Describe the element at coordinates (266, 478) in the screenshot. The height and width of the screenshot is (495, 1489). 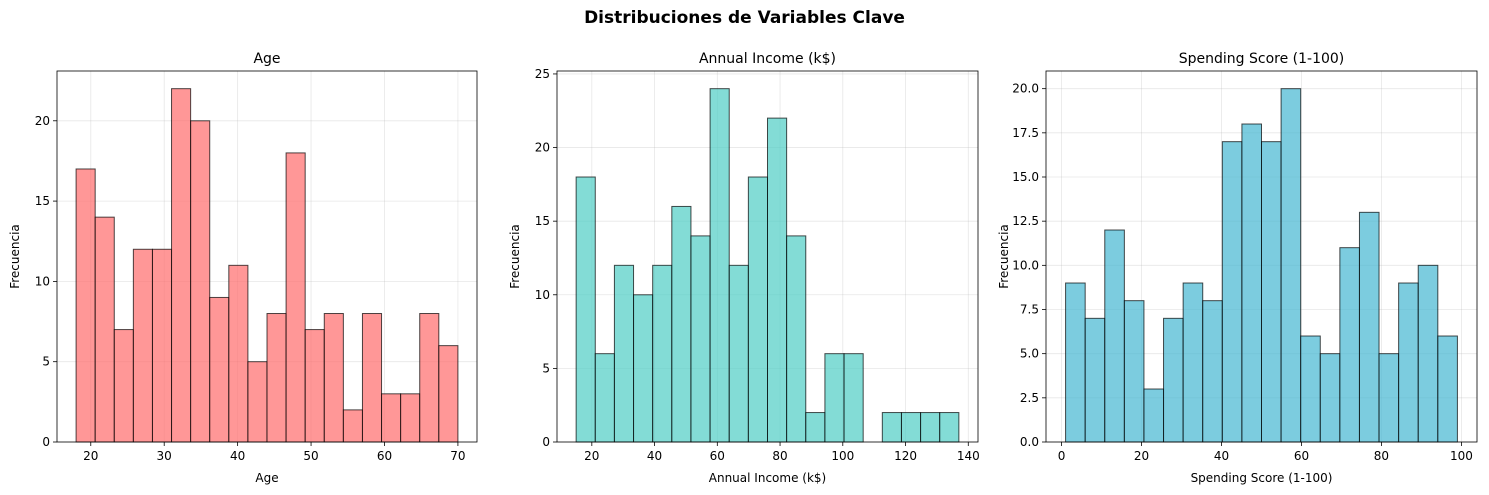
I see `x-axis-label: Age` at that location.